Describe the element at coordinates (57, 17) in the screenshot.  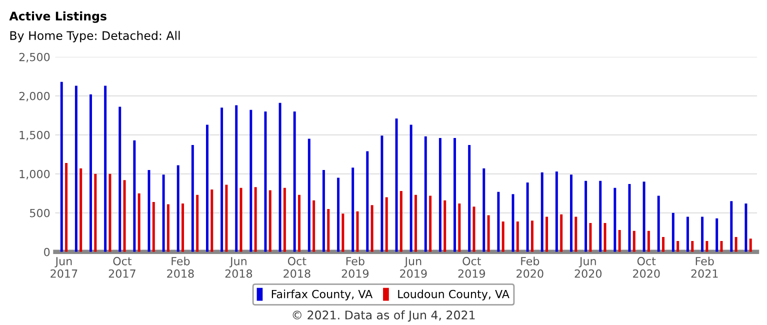
I see `chart-title: Active Listings` at that location.